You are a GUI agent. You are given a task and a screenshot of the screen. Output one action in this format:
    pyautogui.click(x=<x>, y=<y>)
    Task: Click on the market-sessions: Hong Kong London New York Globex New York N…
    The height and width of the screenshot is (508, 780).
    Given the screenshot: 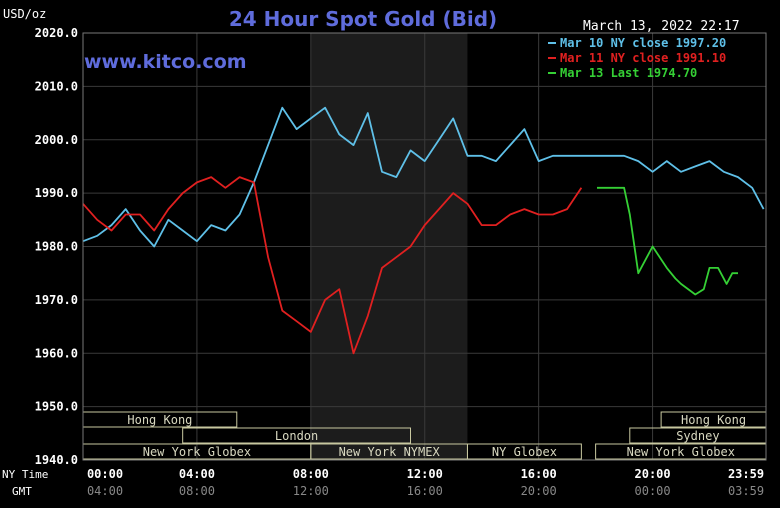 What is the action you would take?
    pyautogui.click(x=424, y=435)
    